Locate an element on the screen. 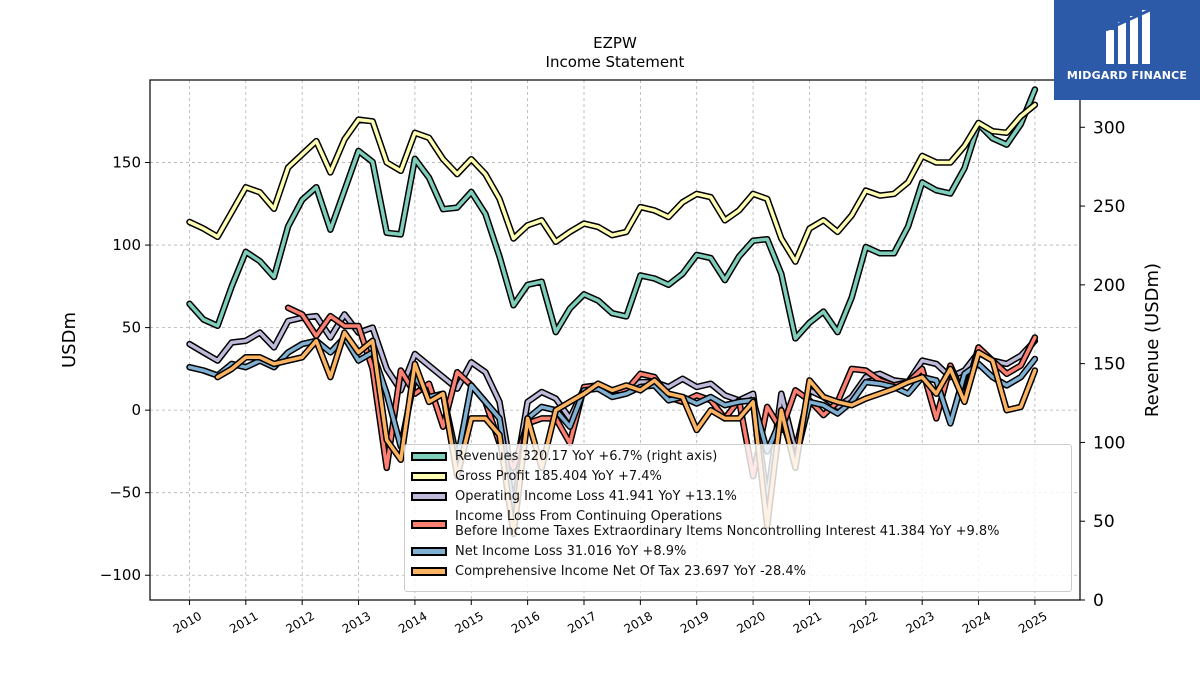  x-tick-label: 2012 is located at coordinates (299, 622).